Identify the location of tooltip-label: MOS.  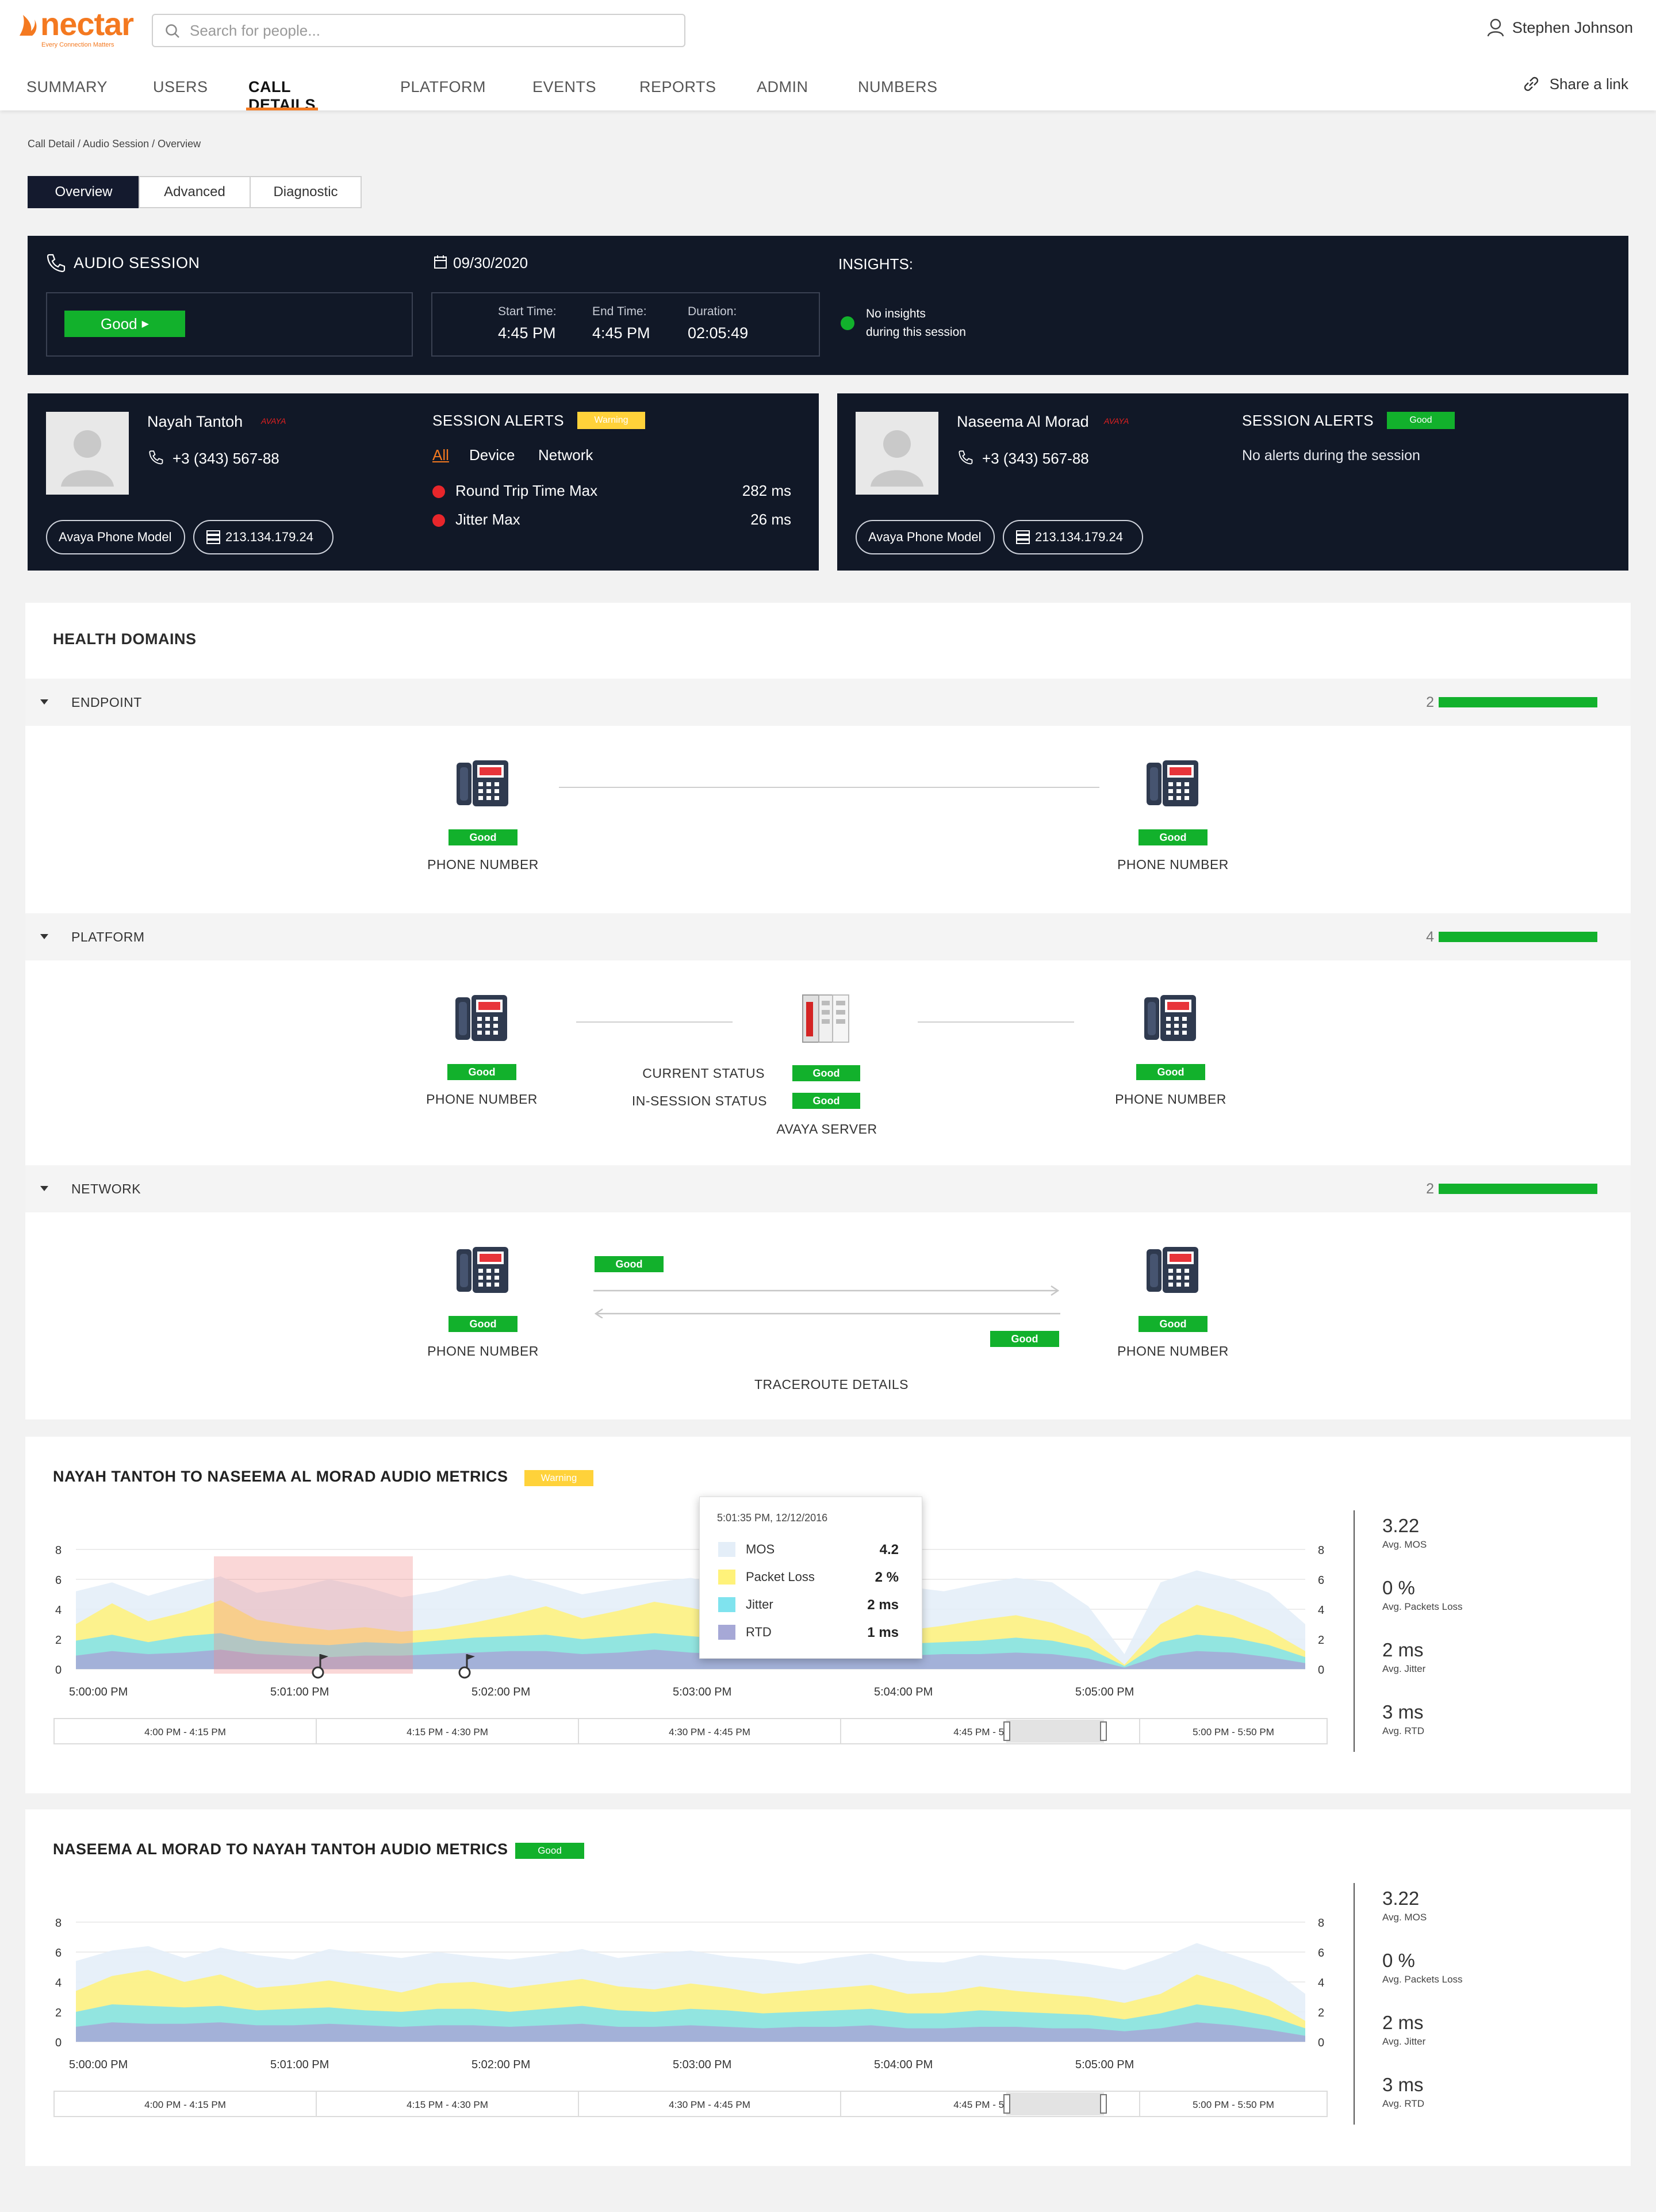
(760, 1549).